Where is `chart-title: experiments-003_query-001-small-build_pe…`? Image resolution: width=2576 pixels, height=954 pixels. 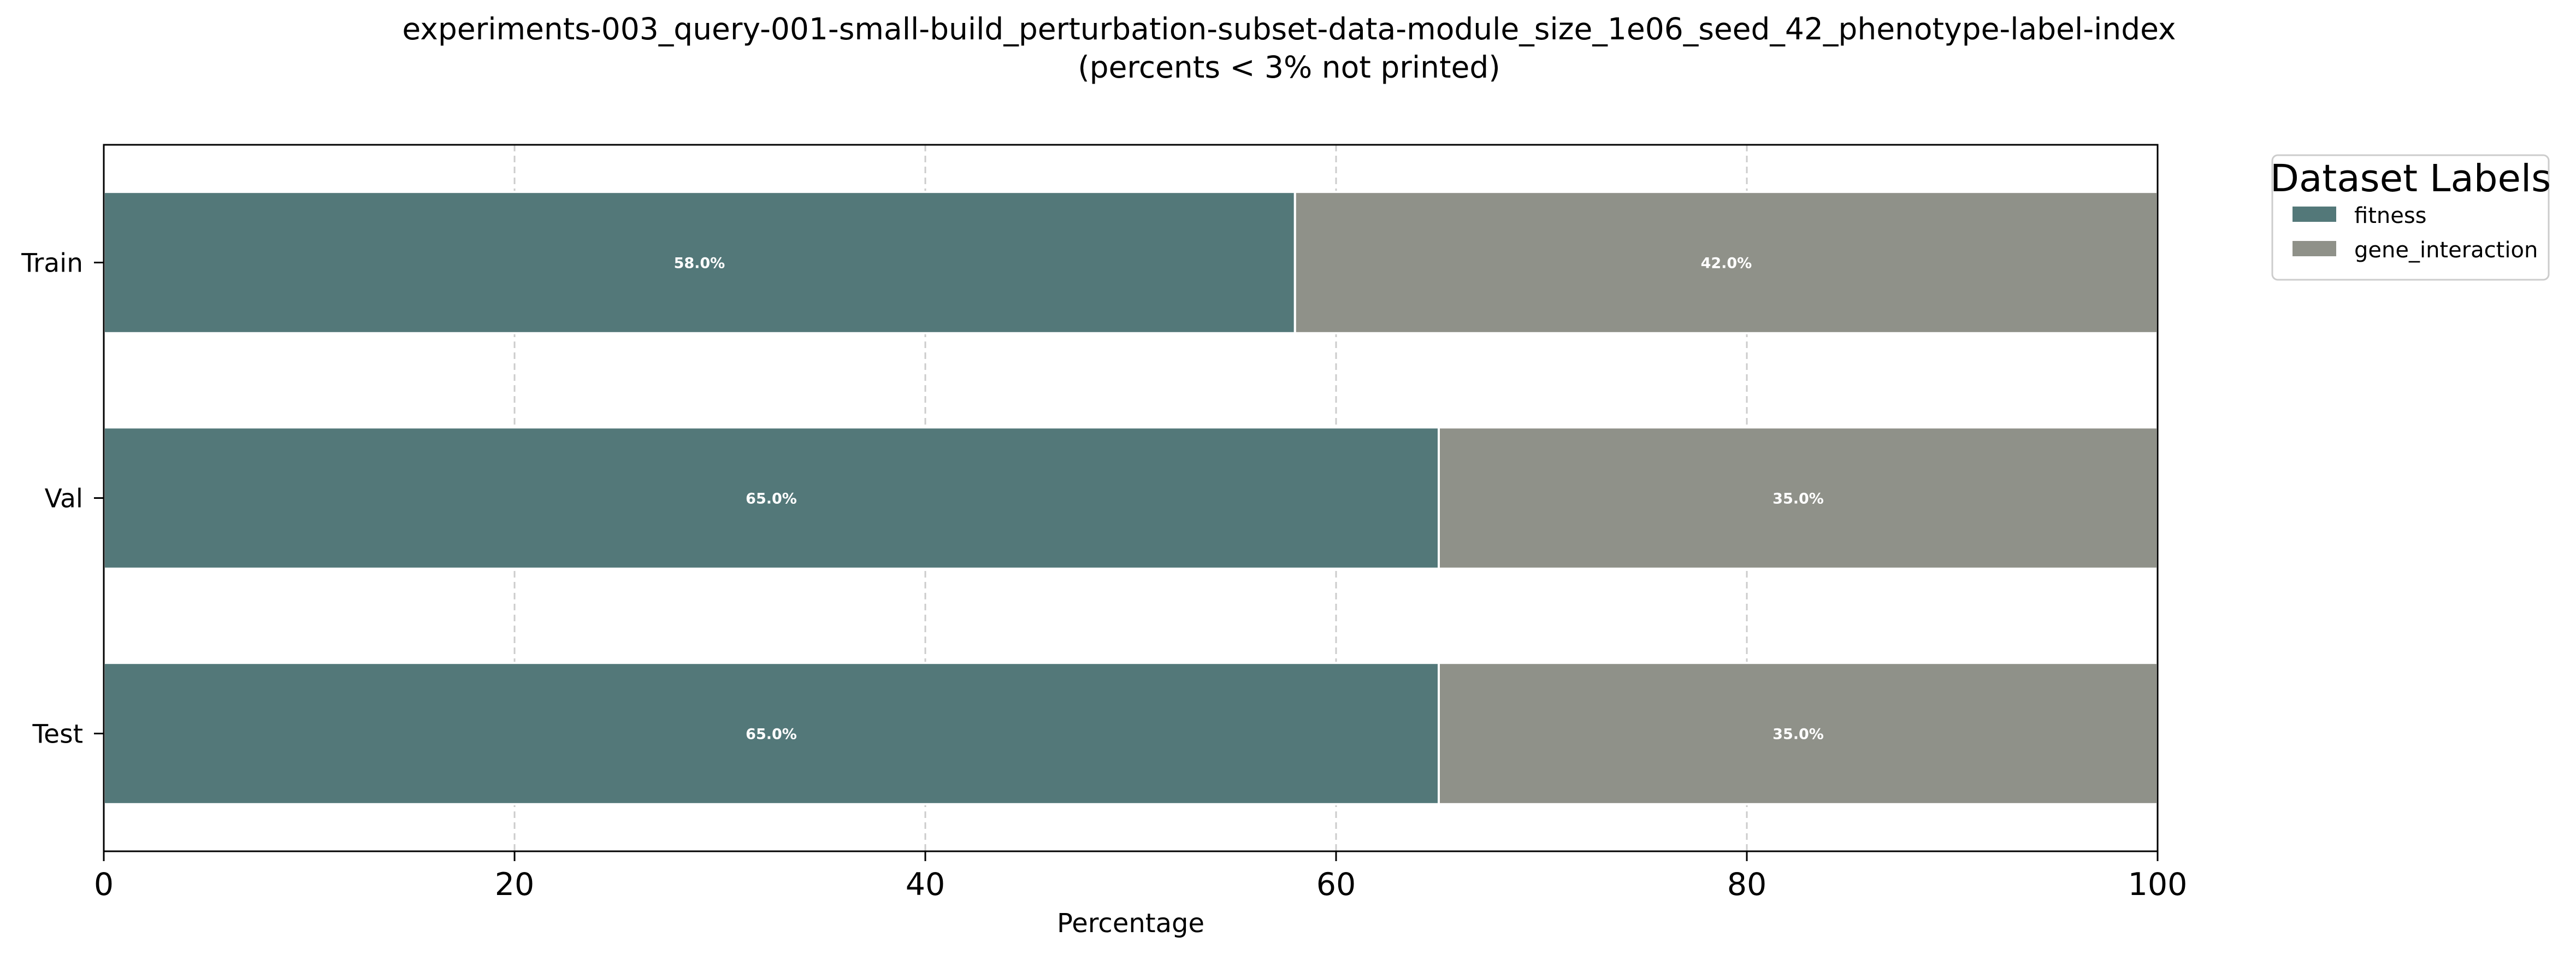 chart-title: experiments-003_query-001-small-build_pe… is located at coordinates (1289, 28).